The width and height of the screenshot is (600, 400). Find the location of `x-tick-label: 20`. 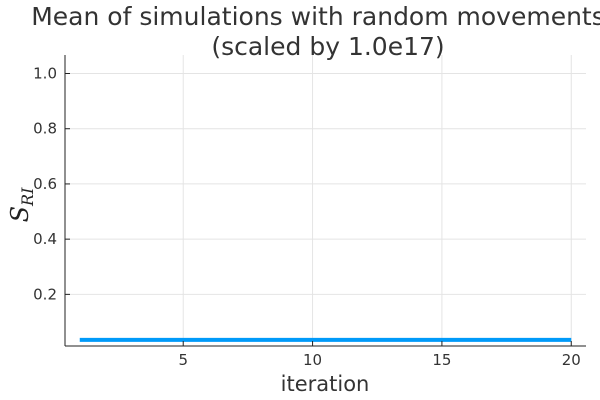

x-tick-label: 20 is located at coordinates (571, 360).